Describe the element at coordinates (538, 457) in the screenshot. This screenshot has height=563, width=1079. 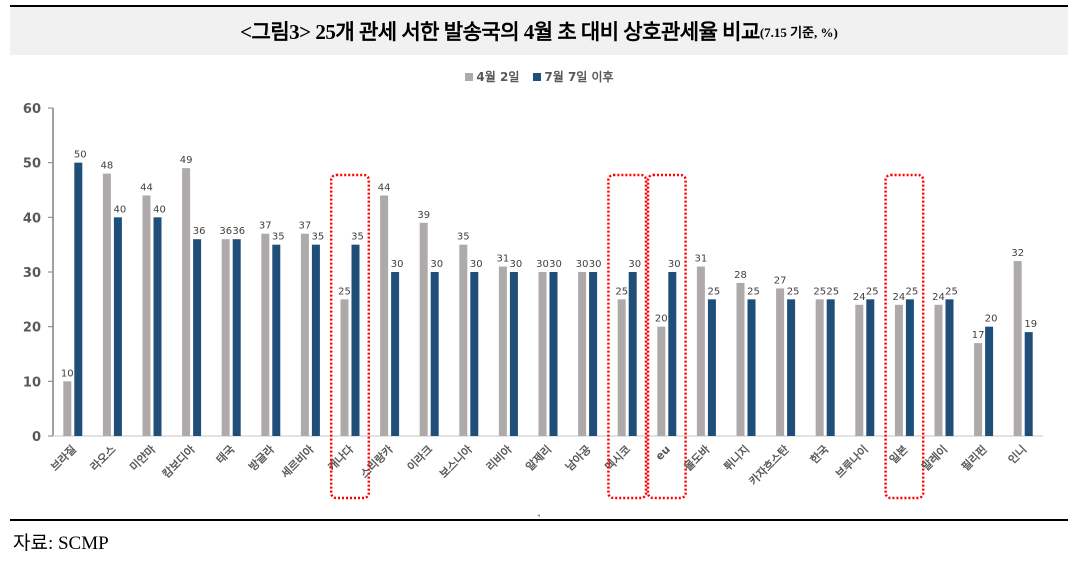
I see `x-category-label: 알제리` at that location.